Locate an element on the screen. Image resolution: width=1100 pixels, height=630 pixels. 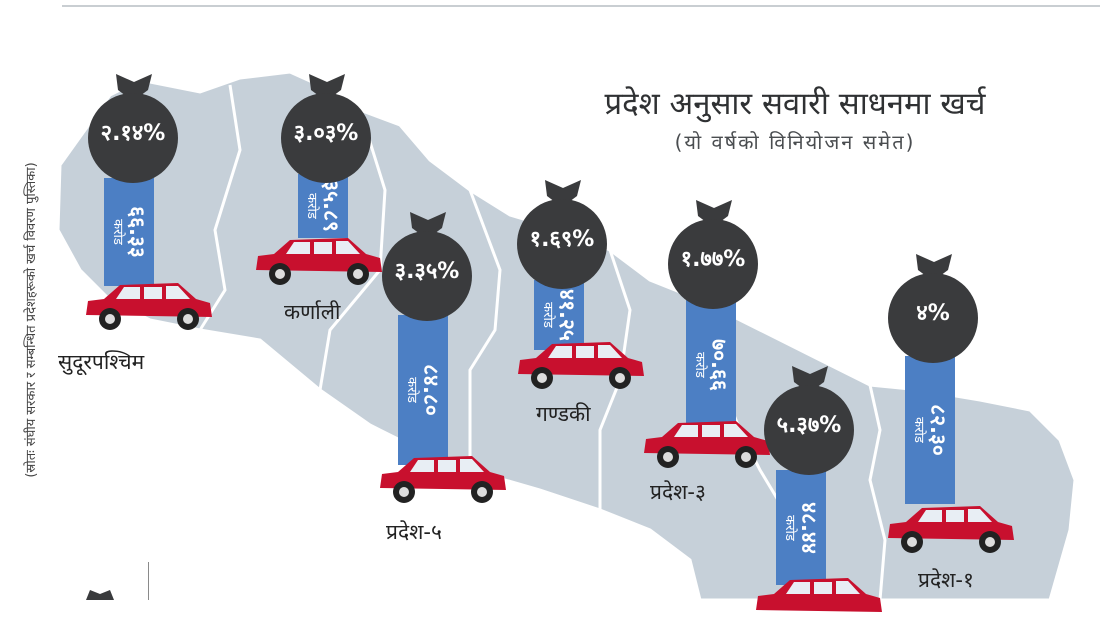
money-bag-gandaki: १.६९% is located at coordinates (562, 236).